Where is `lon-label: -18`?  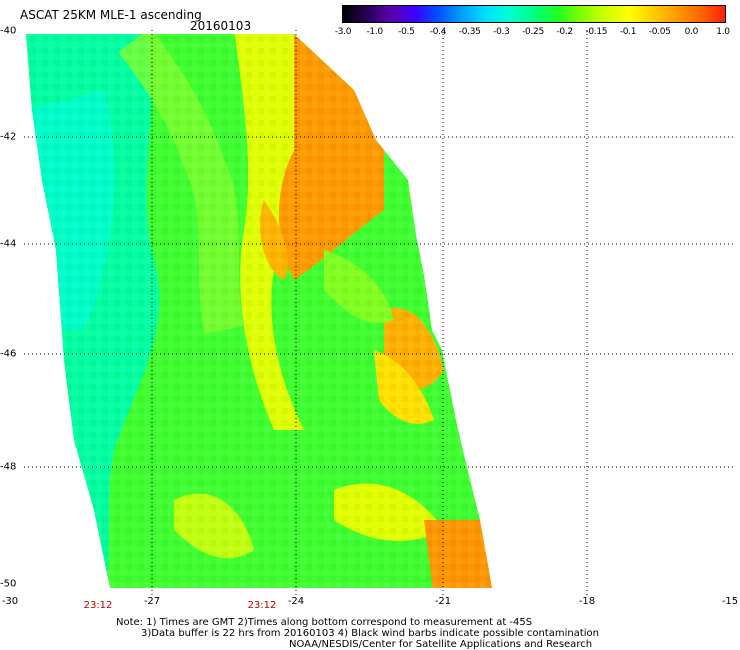 lon-label: -18 is located at coordinates (587, 601).